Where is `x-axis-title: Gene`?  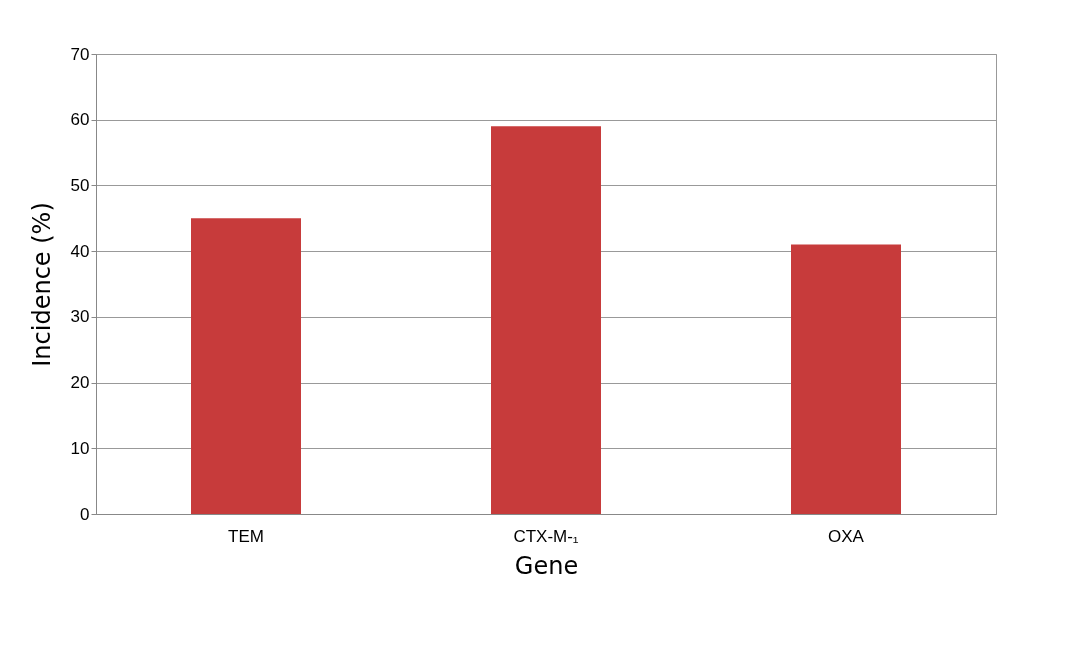 x-axis-title: Gene is located at coordinates (546, 565).